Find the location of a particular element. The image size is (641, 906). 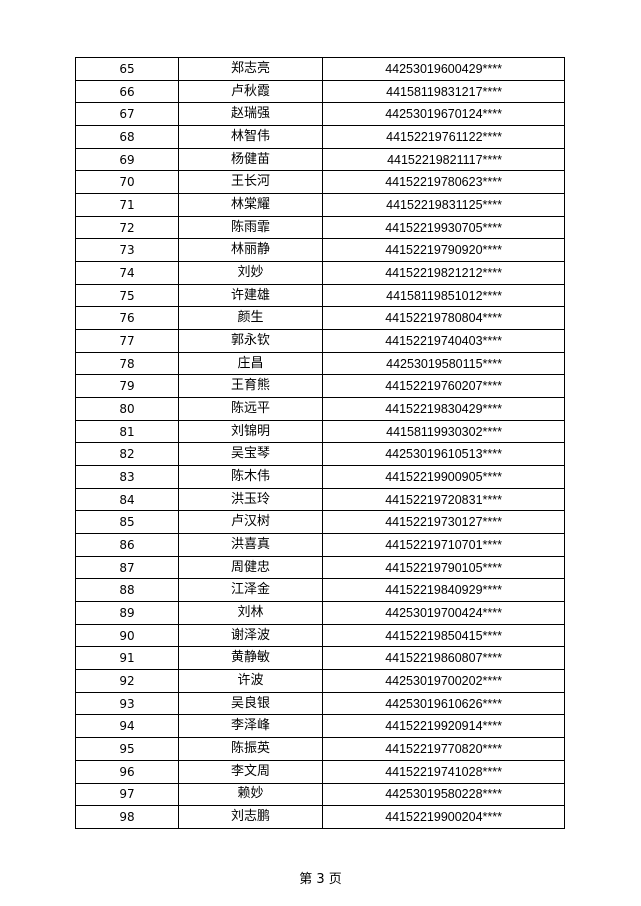

row-number-cell: 81 is located at coordinates (127, 431).